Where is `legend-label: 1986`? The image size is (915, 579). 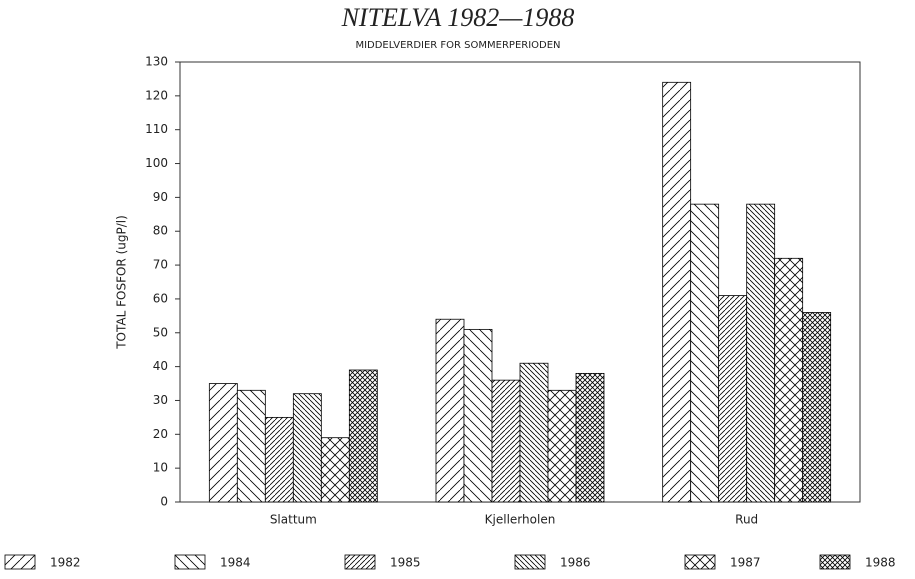 legend-label: 1986 is located at coordinates (575, 563).